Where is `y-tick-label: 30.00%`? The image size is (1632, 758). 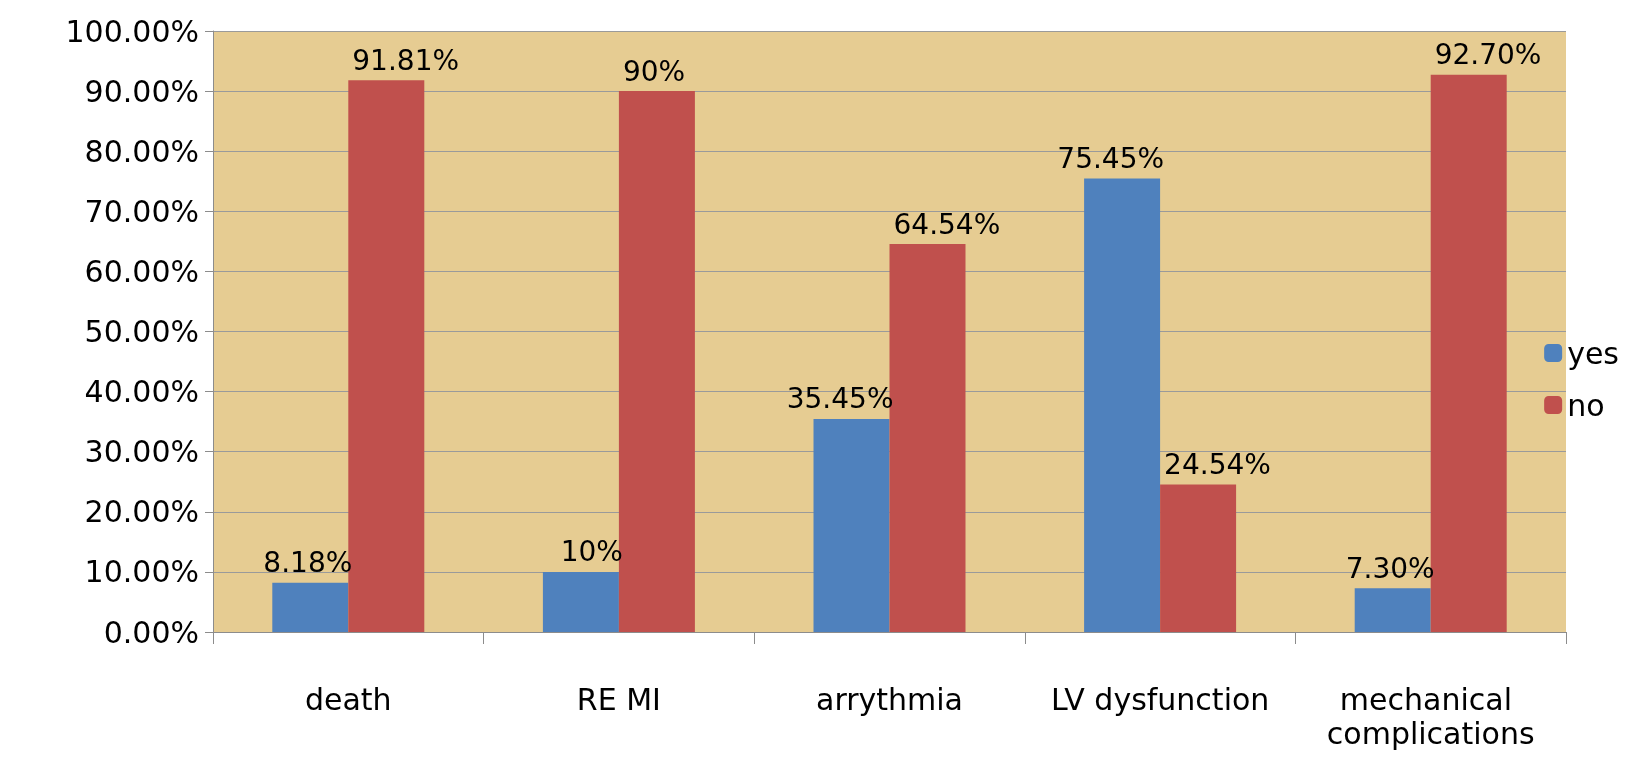
y-tick-label: 30.00% is located at coordinates (141, 452).